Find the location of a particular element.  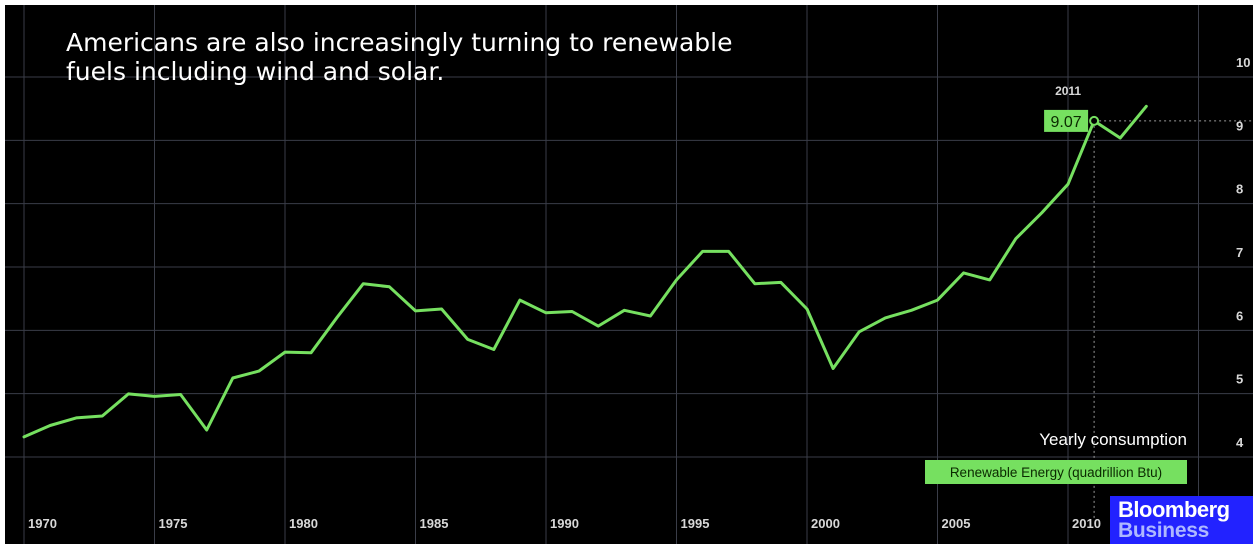

x-tick-label: 1985 is located at coordinates (434, 523).